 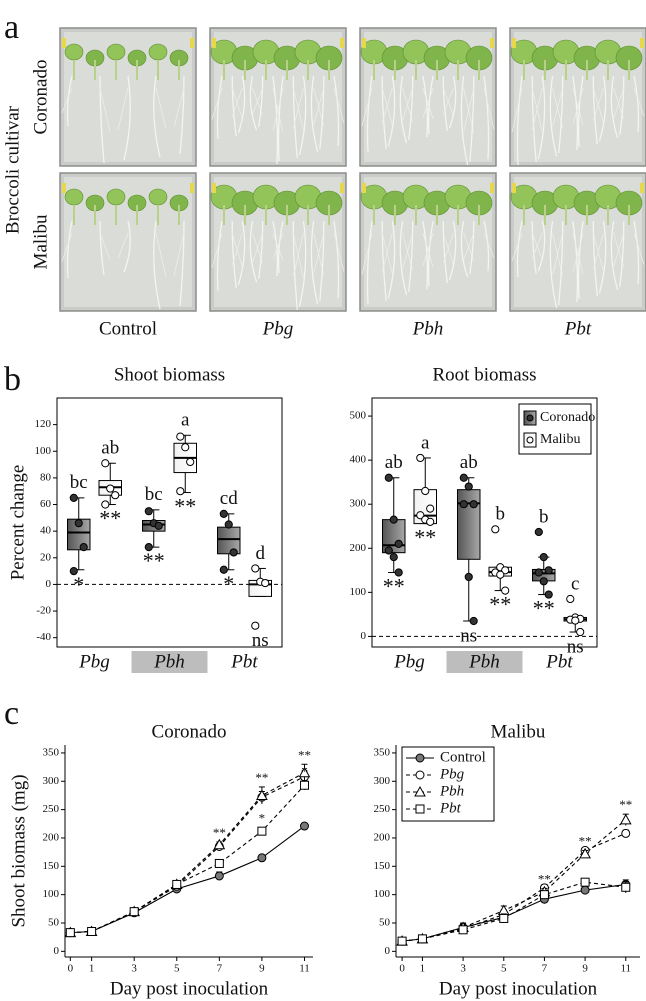 I want to click on legend-point, so click(x=530, y=418).